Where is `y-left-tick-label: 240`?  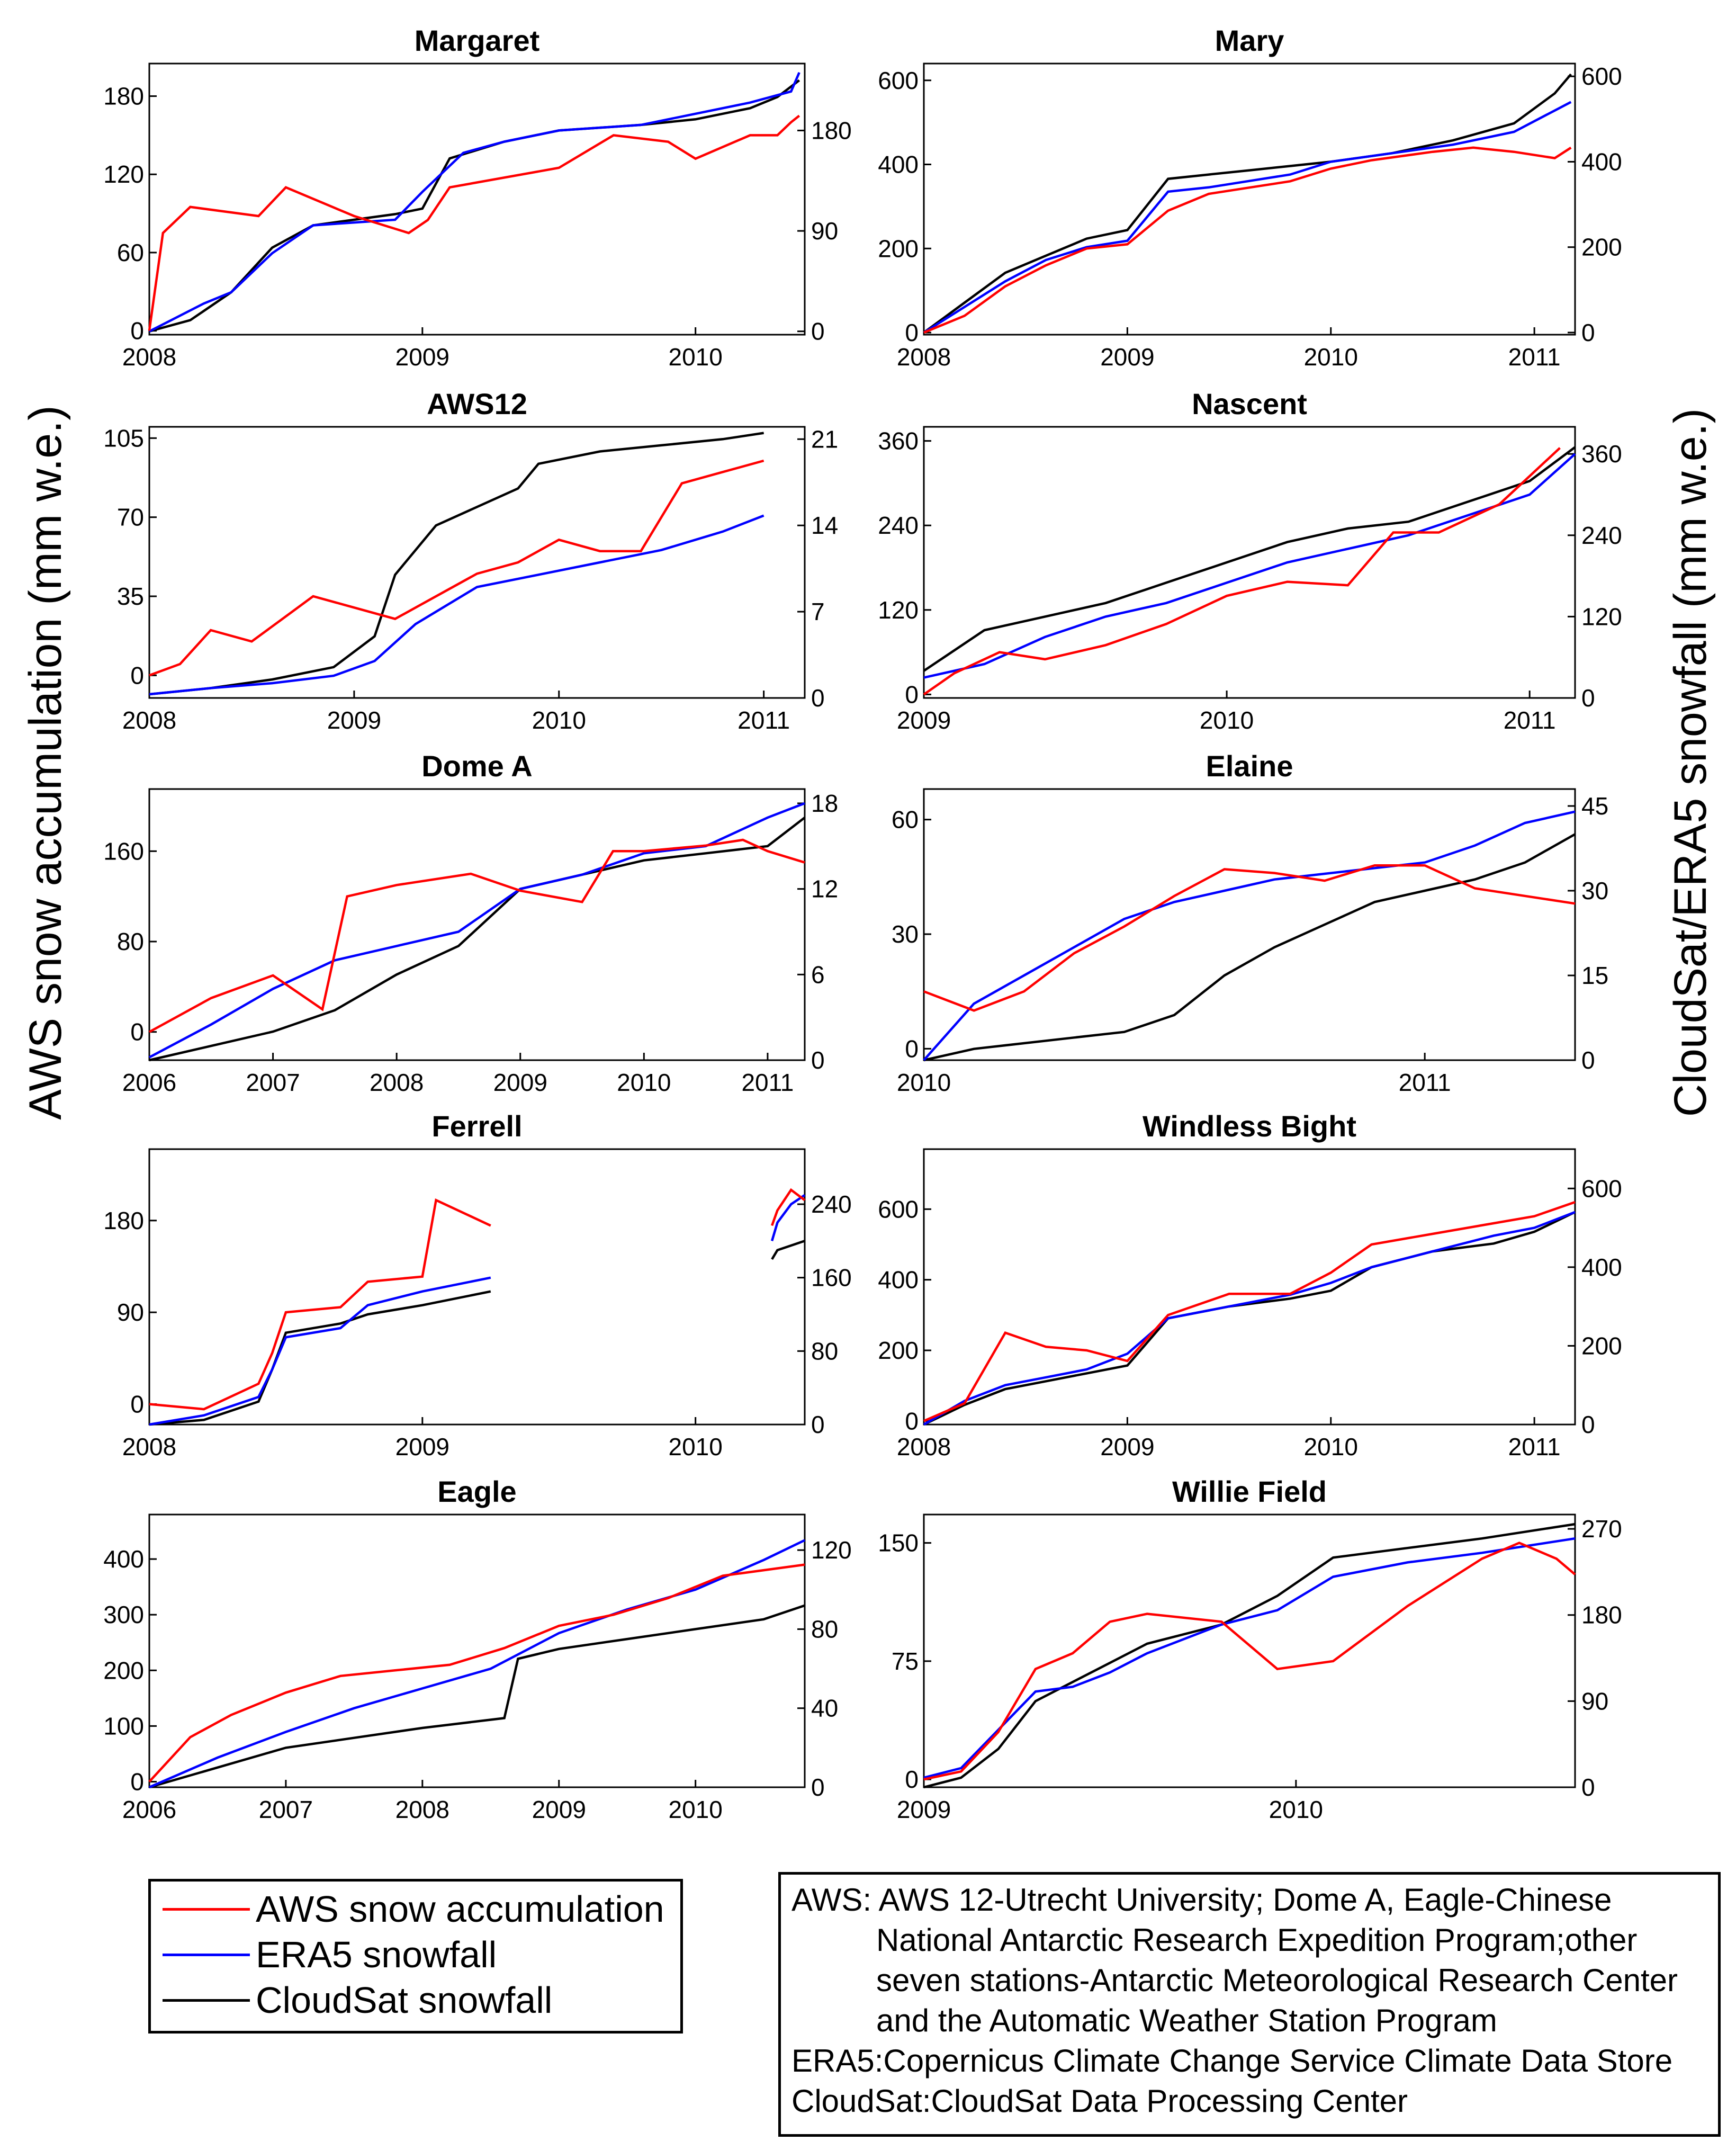 y-left-tick-label: 240 is located at coordinates (898, 525).